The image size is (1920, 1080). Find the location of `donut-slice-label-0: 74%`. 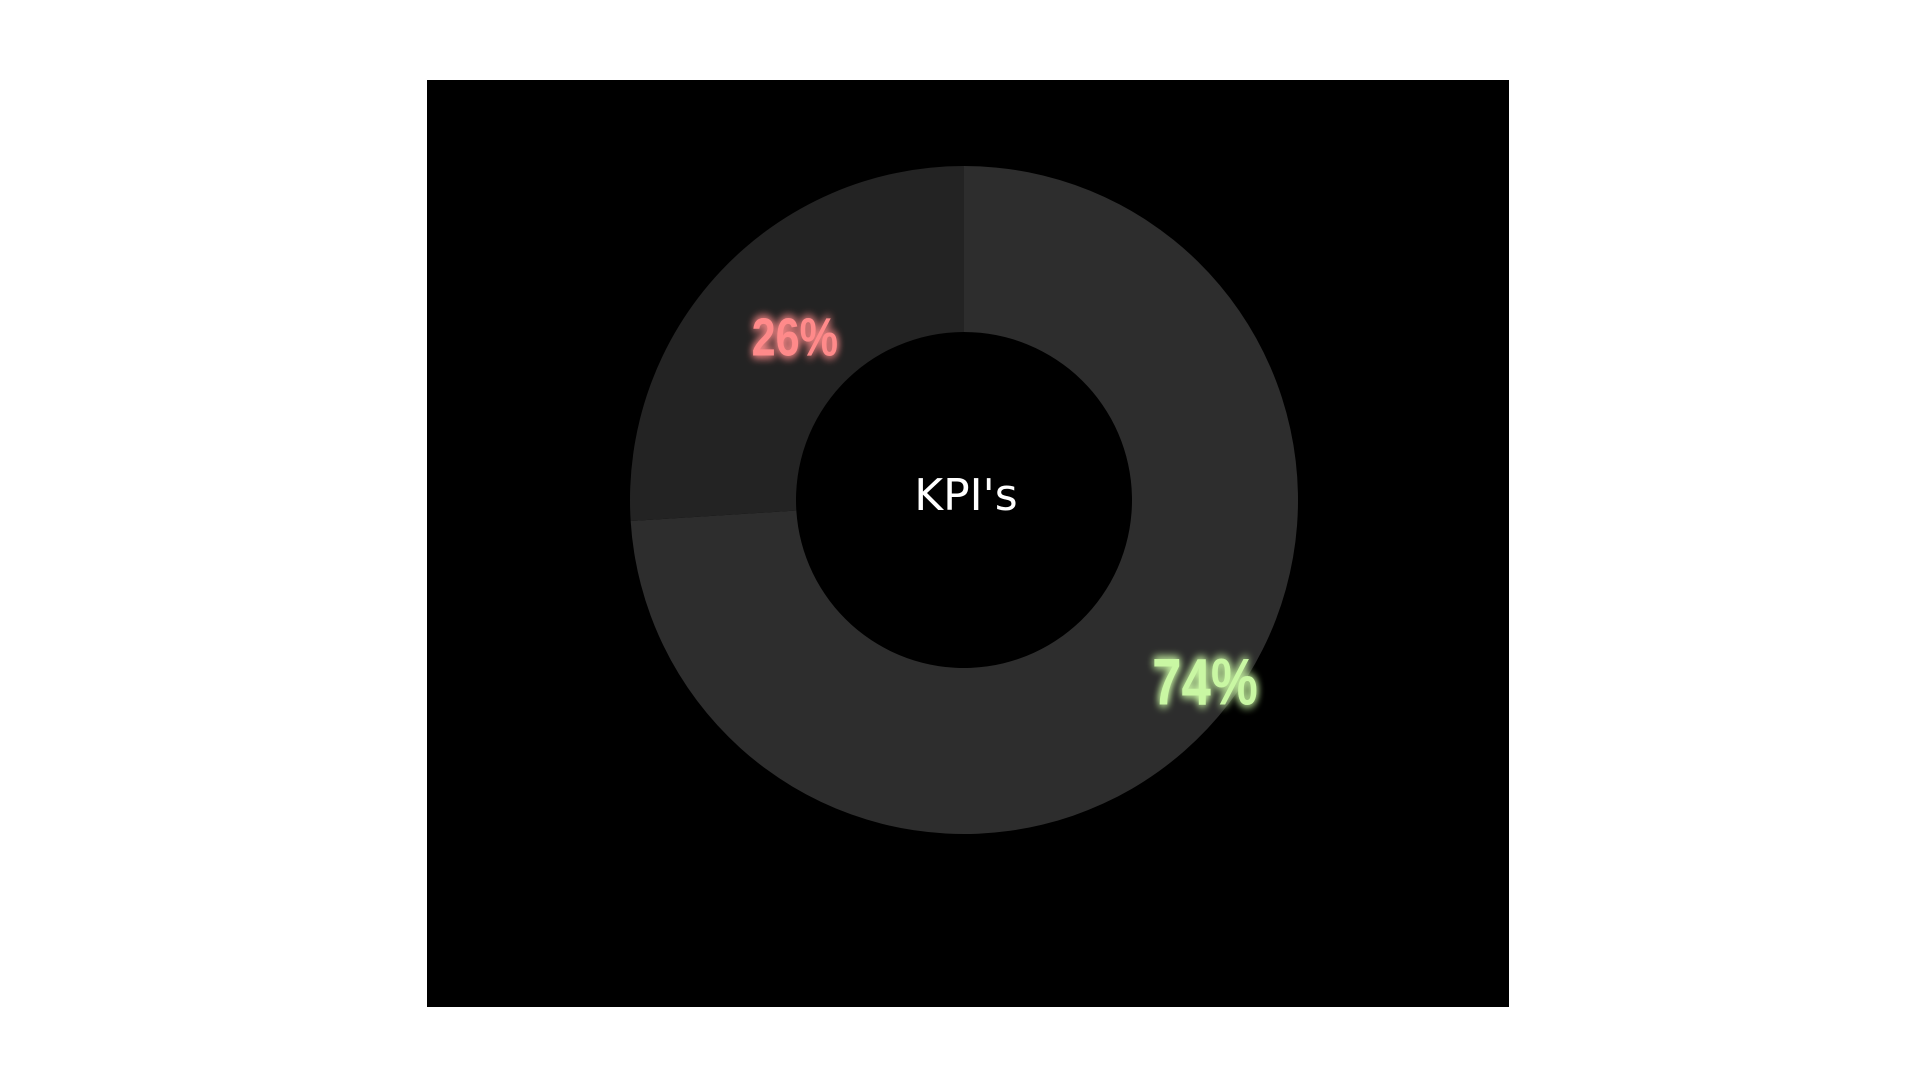

donut-slice-label-0: 74% is located at coordinates (1205, 682).